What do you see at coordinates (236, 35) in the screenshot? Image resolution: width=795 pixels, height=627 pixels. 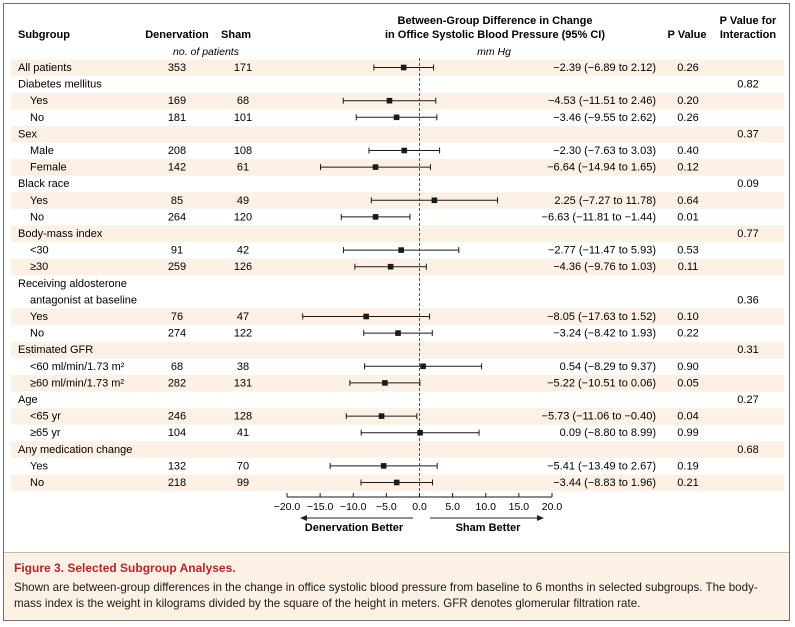 I see `header-sham: Sham` at bounding box center [236, 35].